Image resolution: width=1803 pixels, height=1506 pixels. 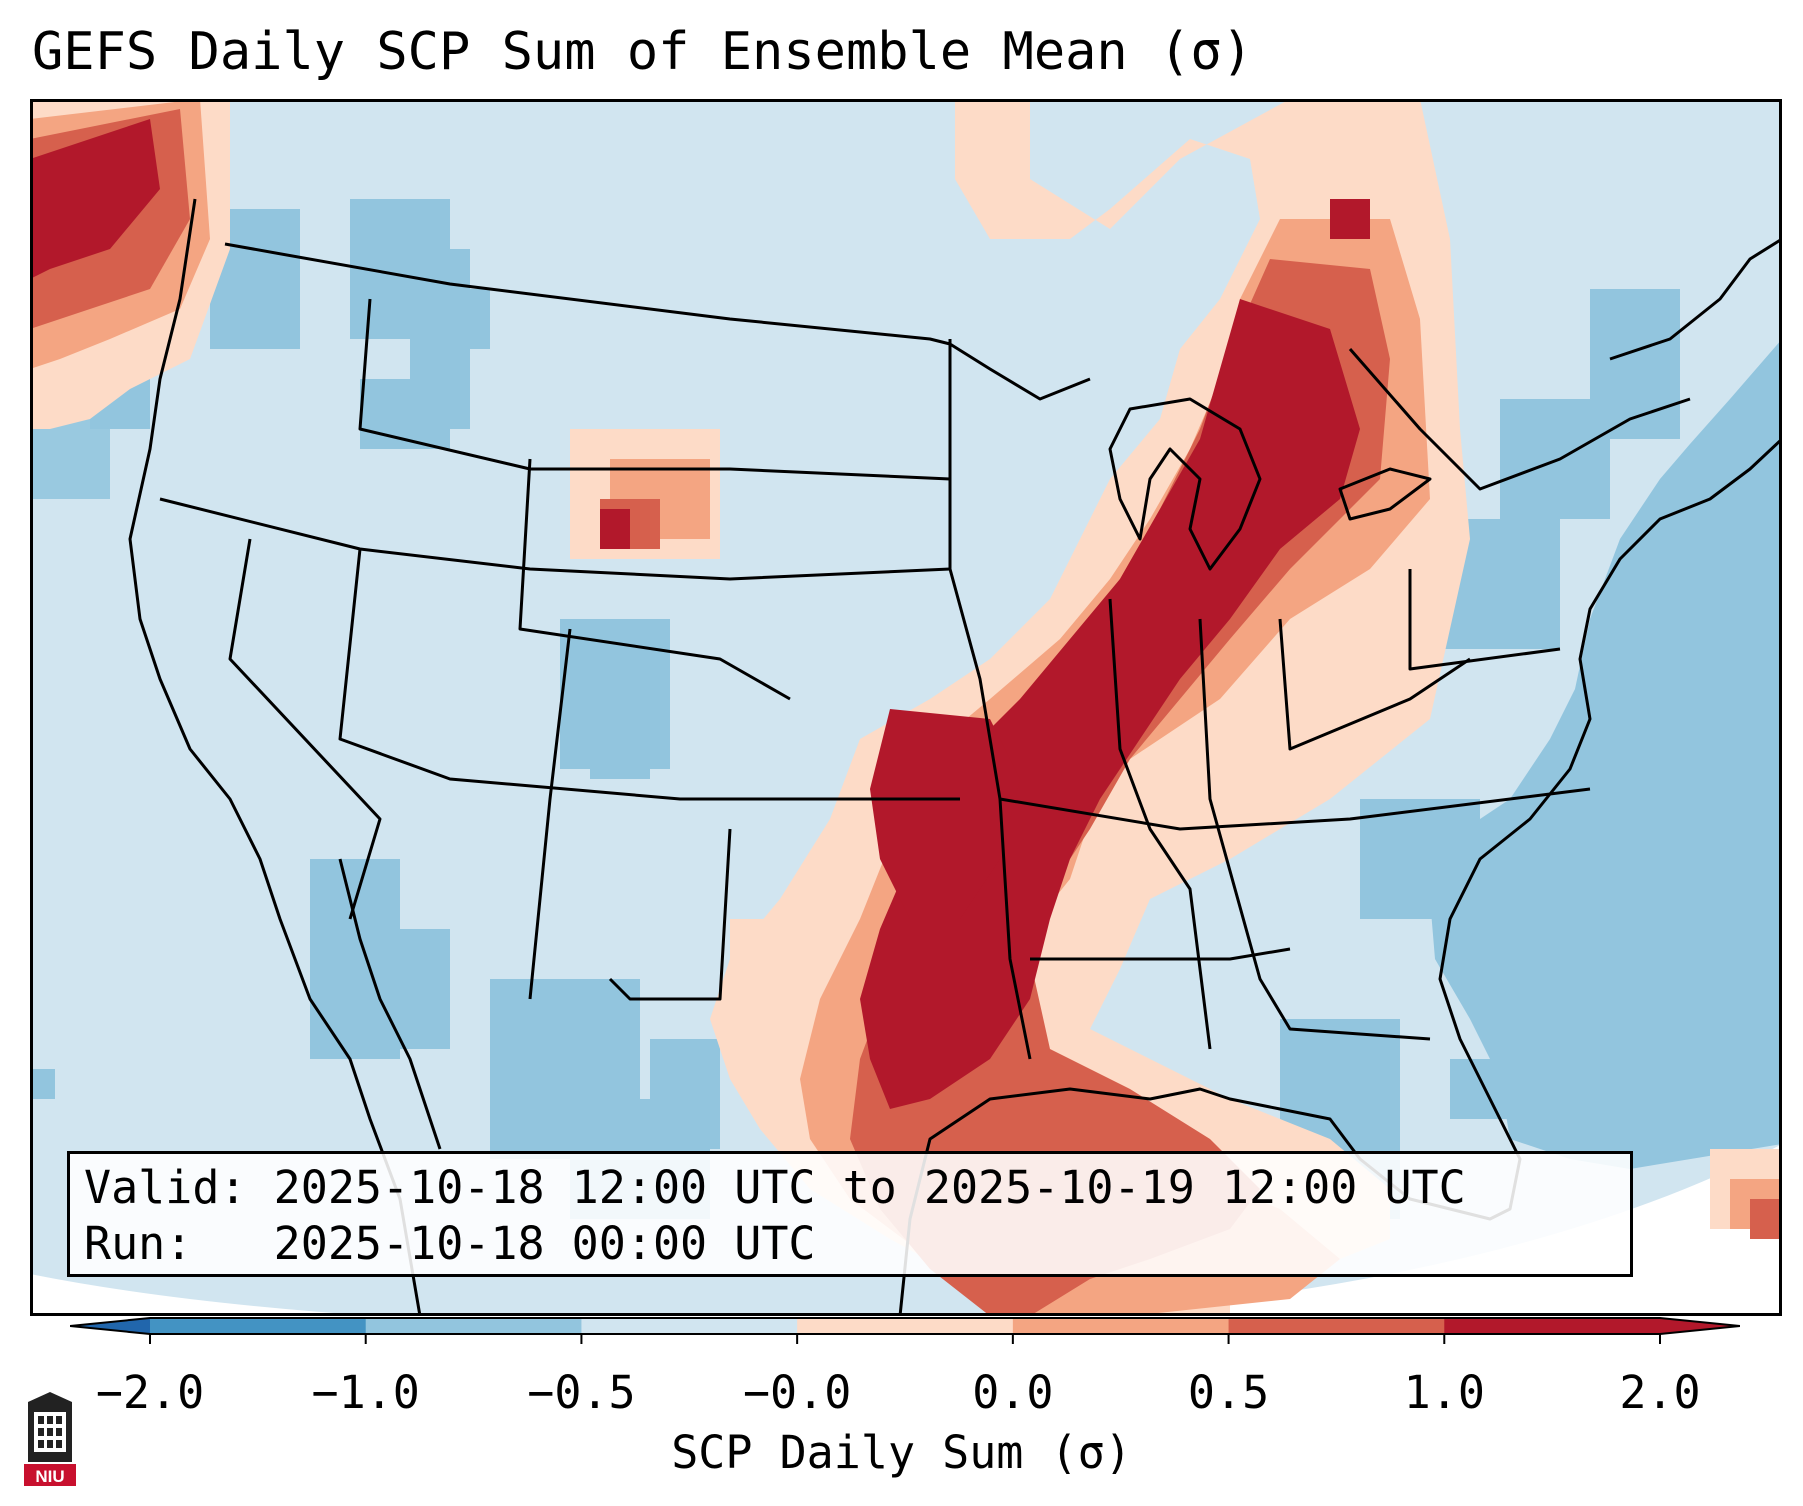 I want to click on run-label: Run:, so click(x=138, y=1243).